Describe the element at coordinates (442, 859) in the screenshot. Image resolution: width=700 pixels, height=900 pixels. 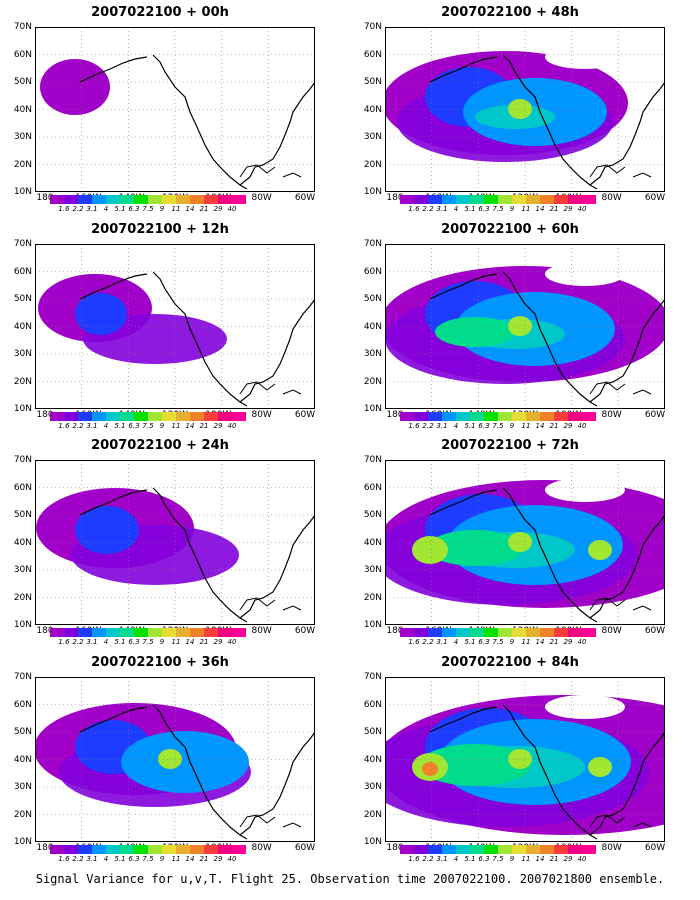
I see `colorbar-label: 3.1` at that location.